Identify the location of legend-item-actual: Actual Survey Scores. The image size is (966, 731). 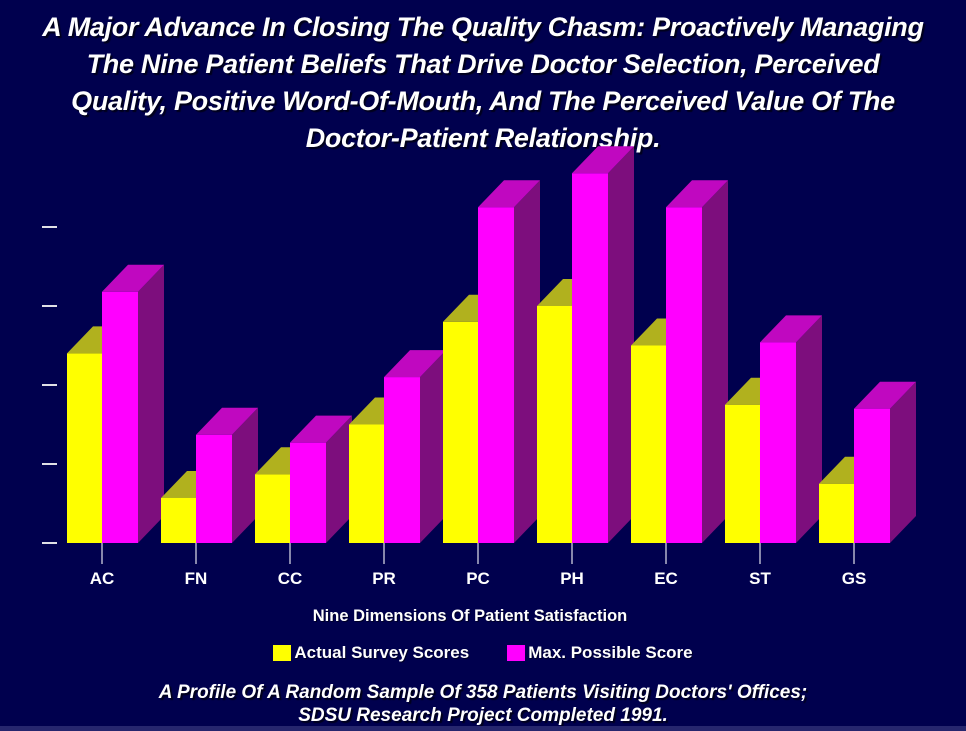
(371, 653).